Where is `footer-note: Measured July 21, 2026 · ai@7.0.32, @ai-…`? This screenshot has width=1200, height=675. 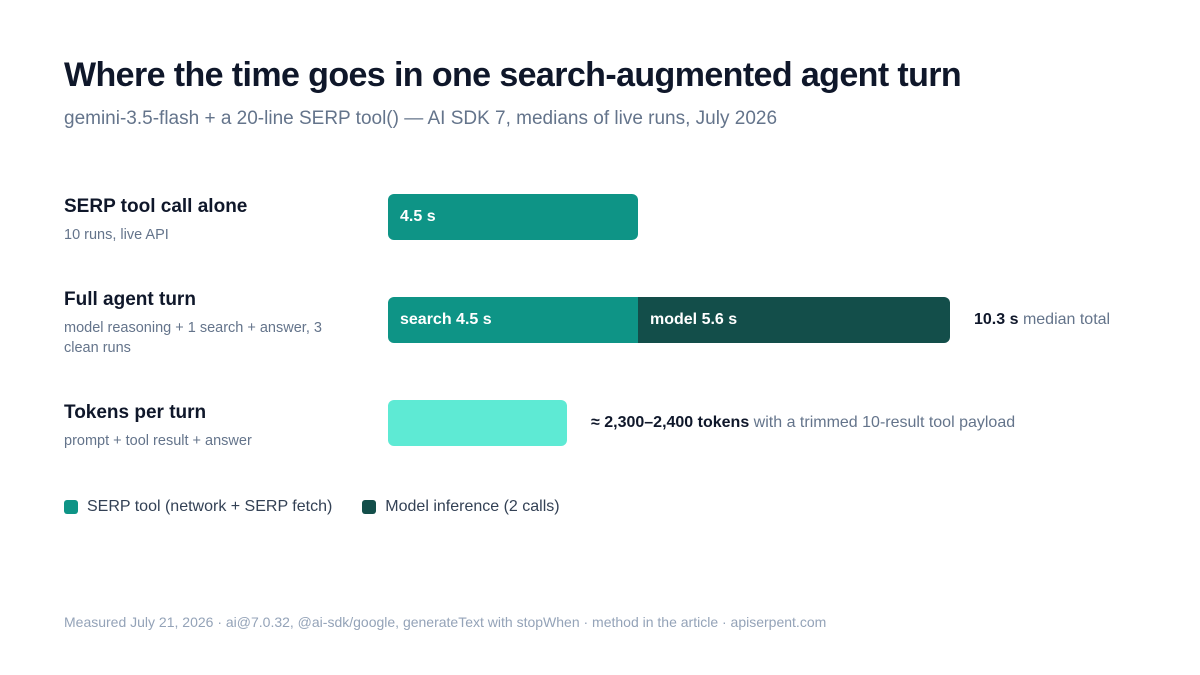 footer-note: Measured July 21, 2026 · ai@7.0.32, @ai-… is located at coordinates (445, 622).